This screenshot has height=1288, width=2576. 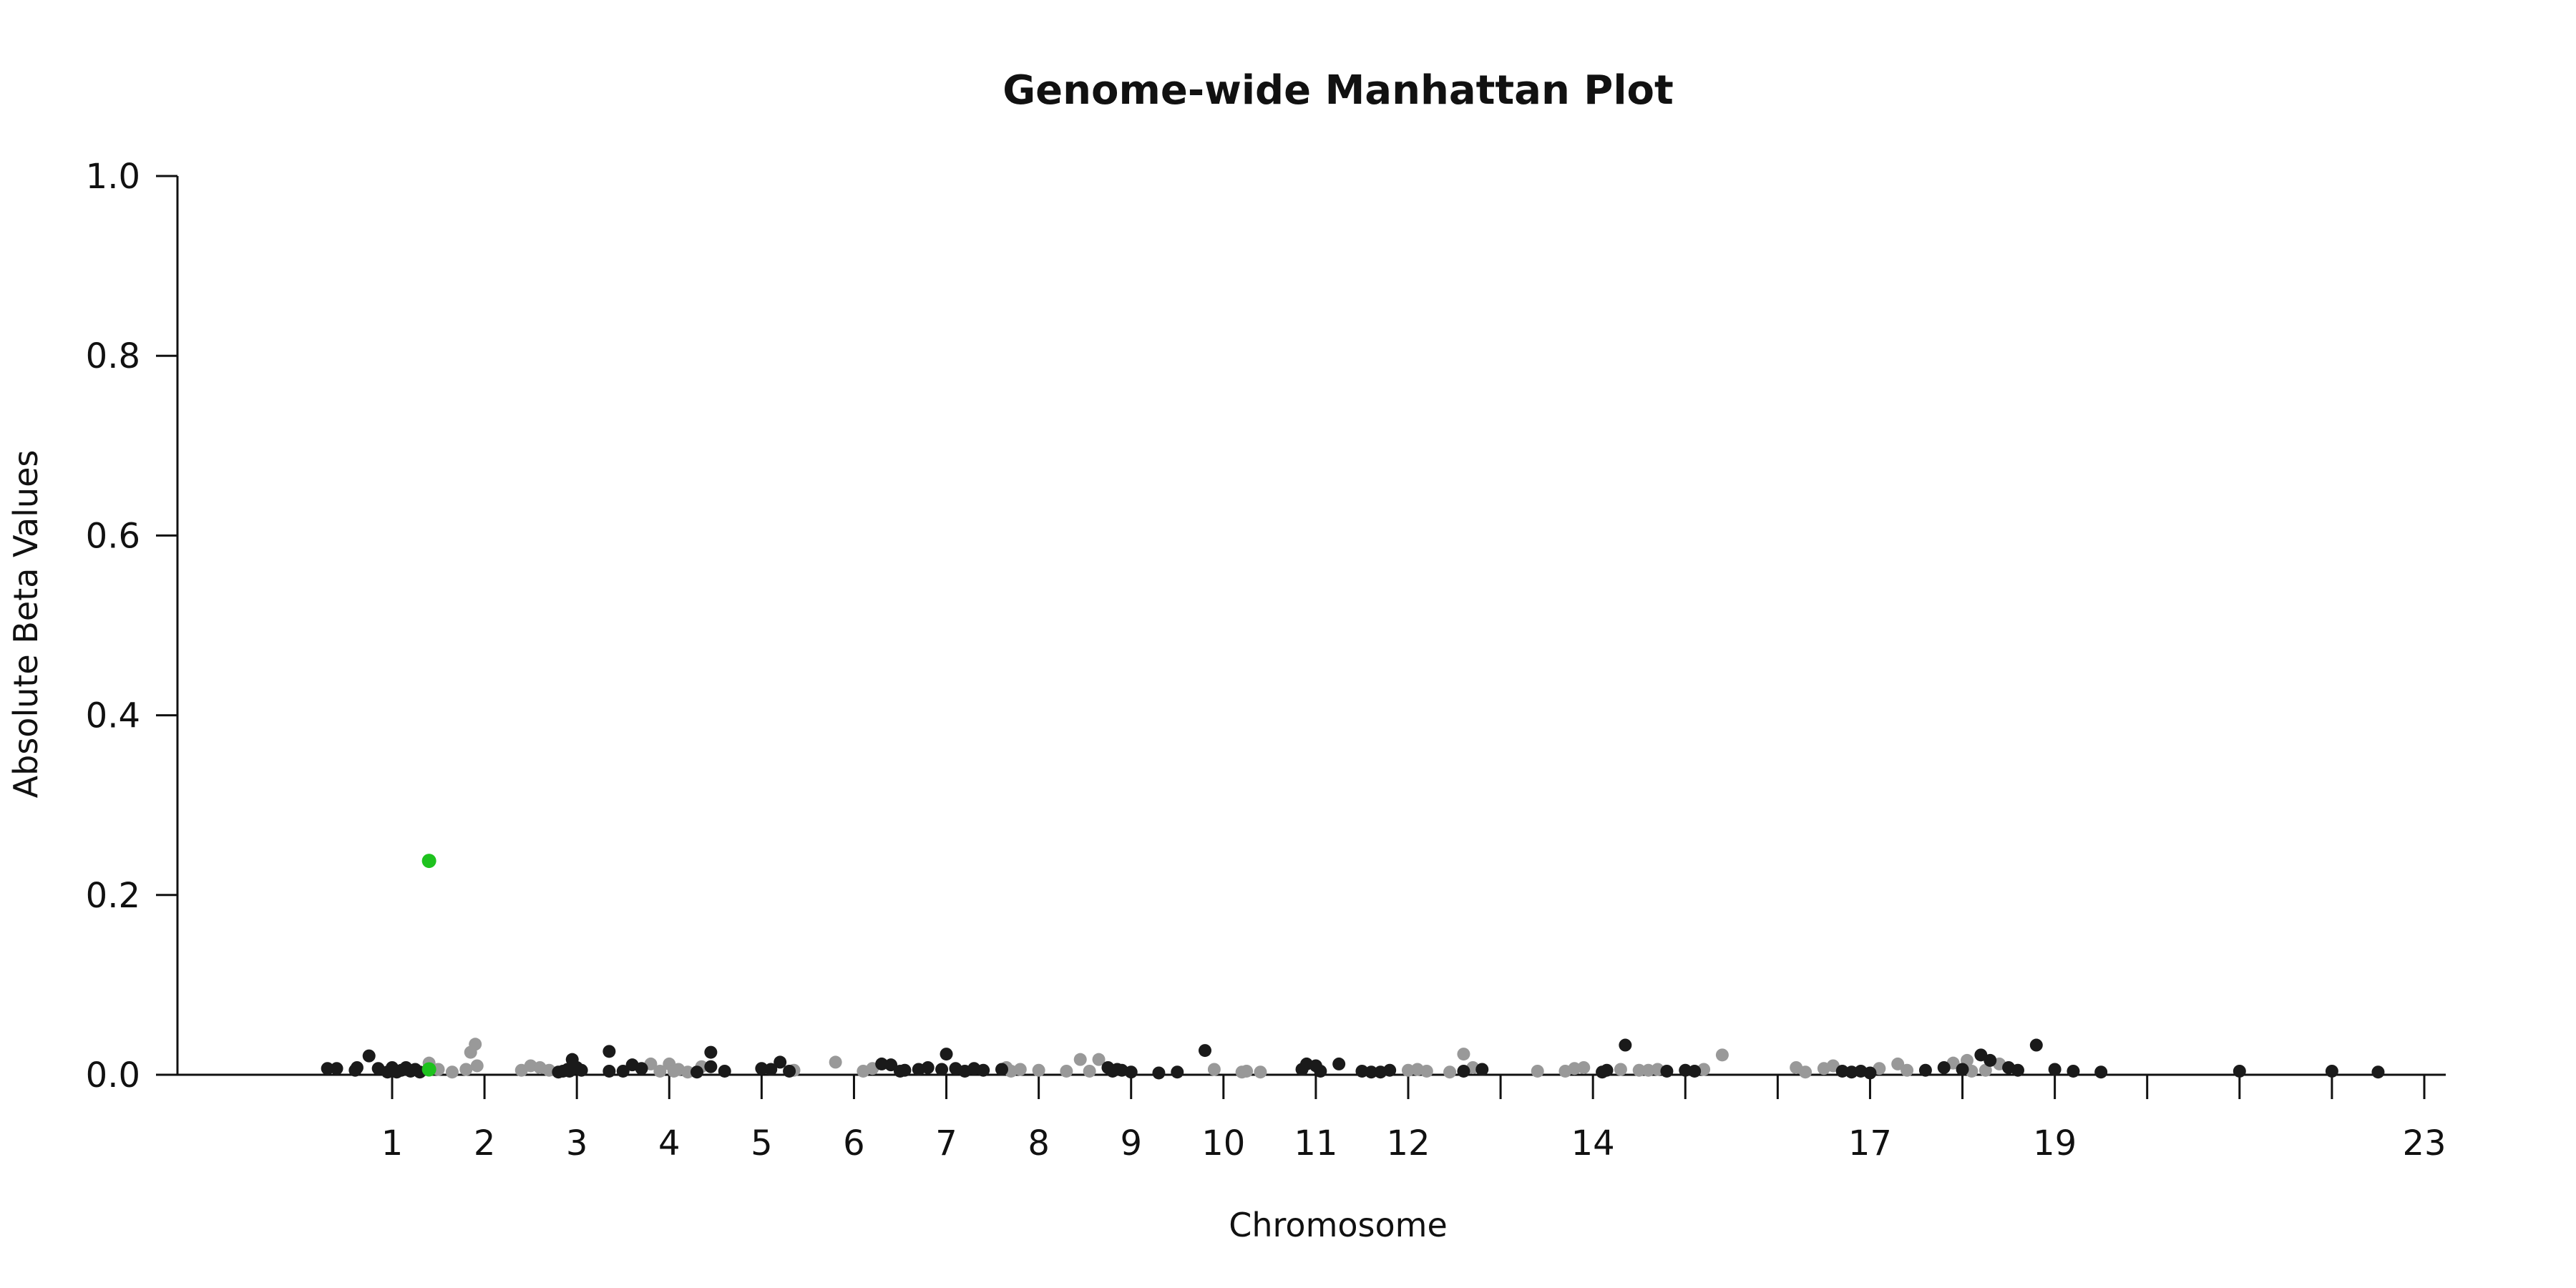 I want to click on x-tick-label: 8, so click(x=1039, y=1143).